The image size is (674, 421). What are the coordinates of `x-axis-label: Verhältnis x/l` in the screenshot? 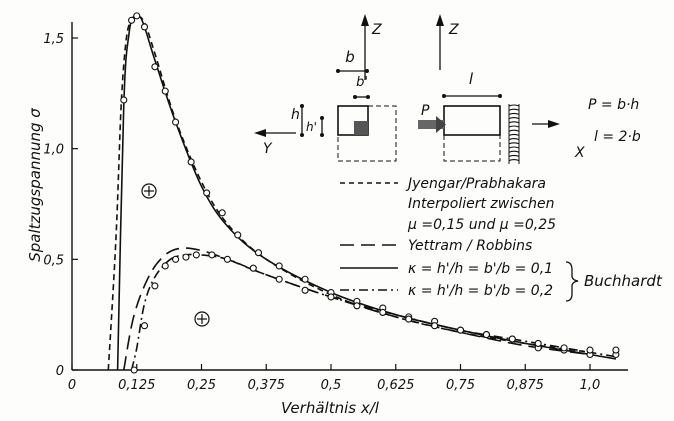 It's located at (330, 408).